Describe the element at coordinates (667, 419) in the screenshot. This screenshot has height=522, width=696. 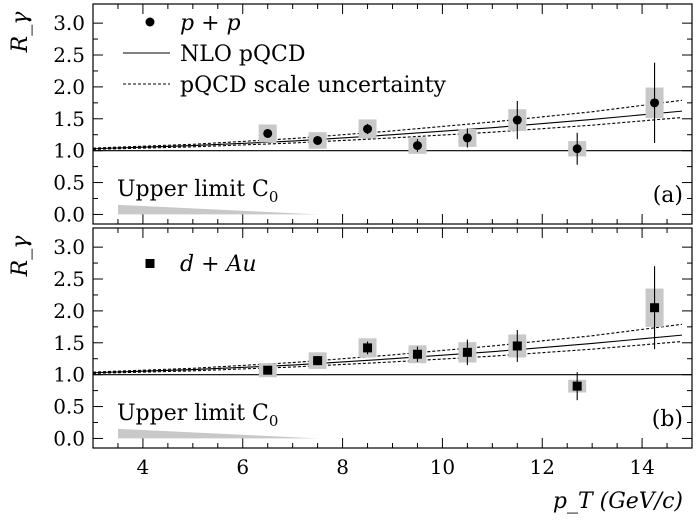
I see `panel-tag: (b)` at that location.